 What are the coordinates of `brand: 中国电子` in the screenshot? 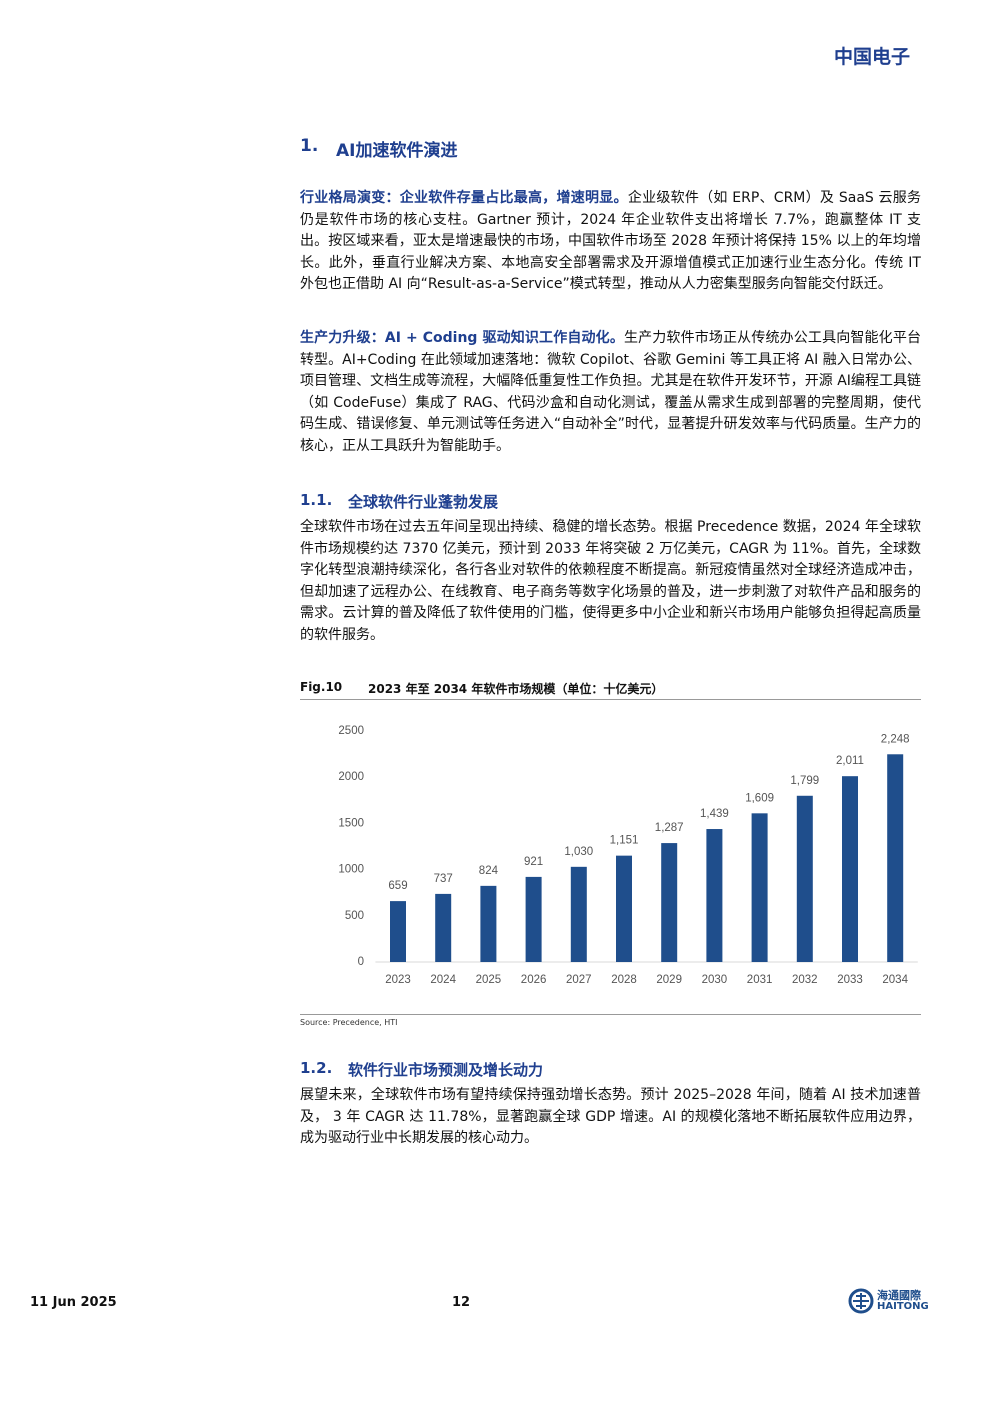 It's located at (872, 57).